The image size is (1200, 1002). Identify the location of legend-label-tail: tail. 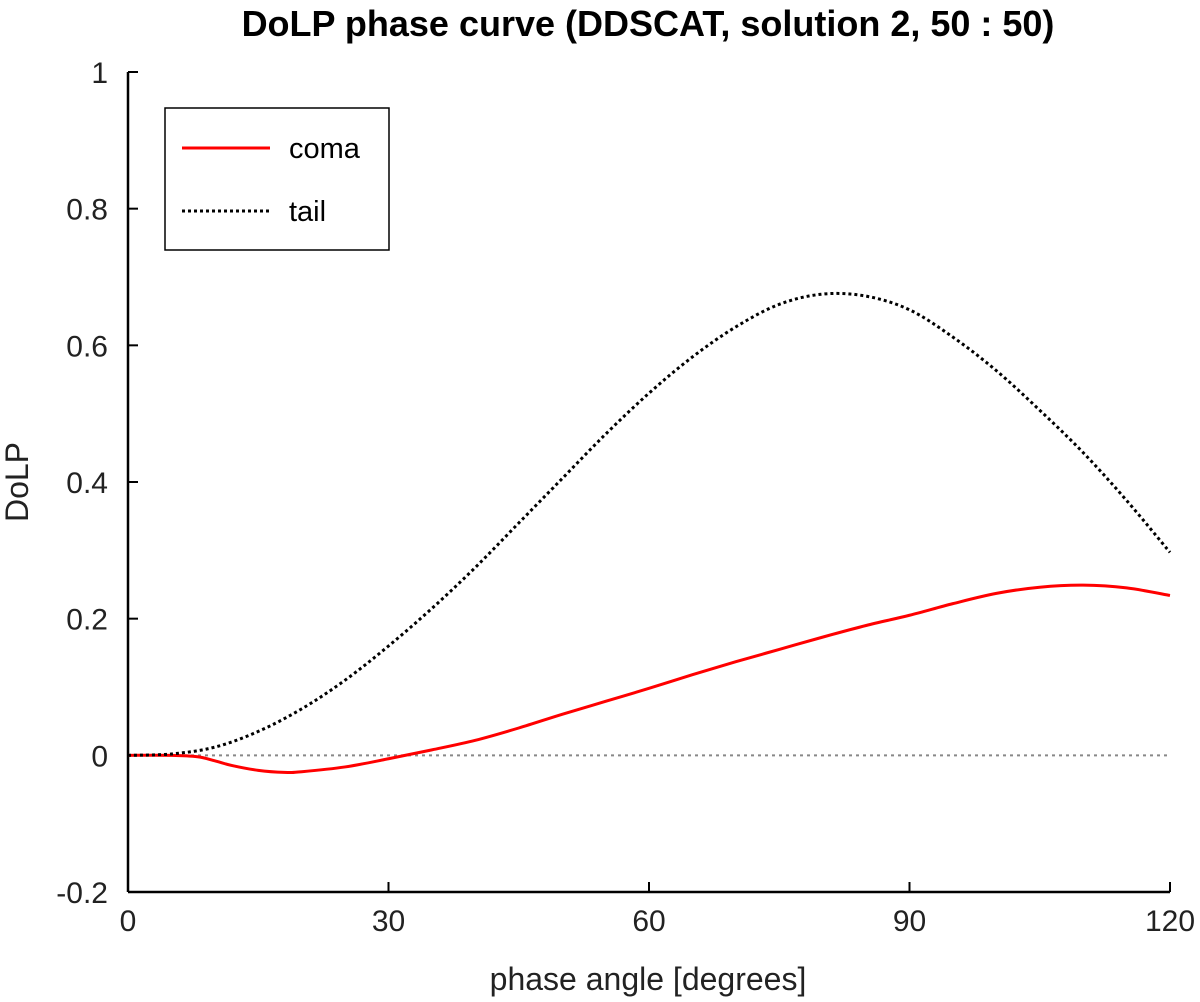
(307, 212).